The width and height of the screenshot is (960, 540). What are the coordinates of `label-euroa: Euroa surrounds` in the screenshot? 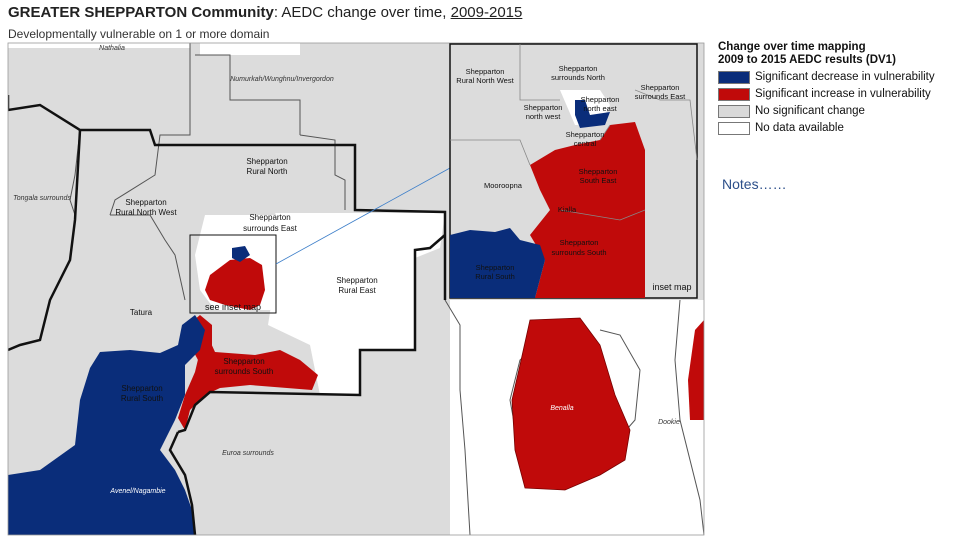 It's located at (248, 453).